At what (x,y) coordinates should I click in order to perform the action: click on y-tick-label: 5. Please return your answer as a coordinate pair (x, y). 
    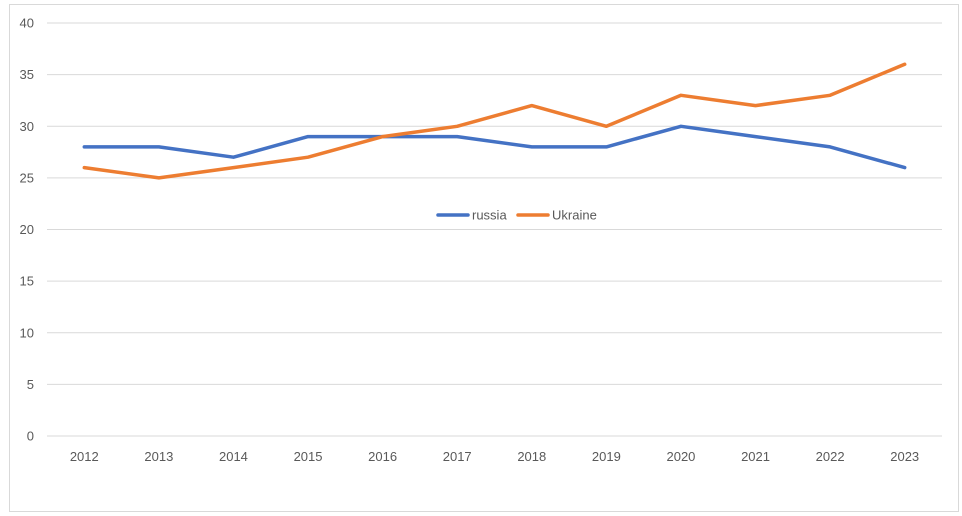
    Looking at the image, I should click on (30, 384).